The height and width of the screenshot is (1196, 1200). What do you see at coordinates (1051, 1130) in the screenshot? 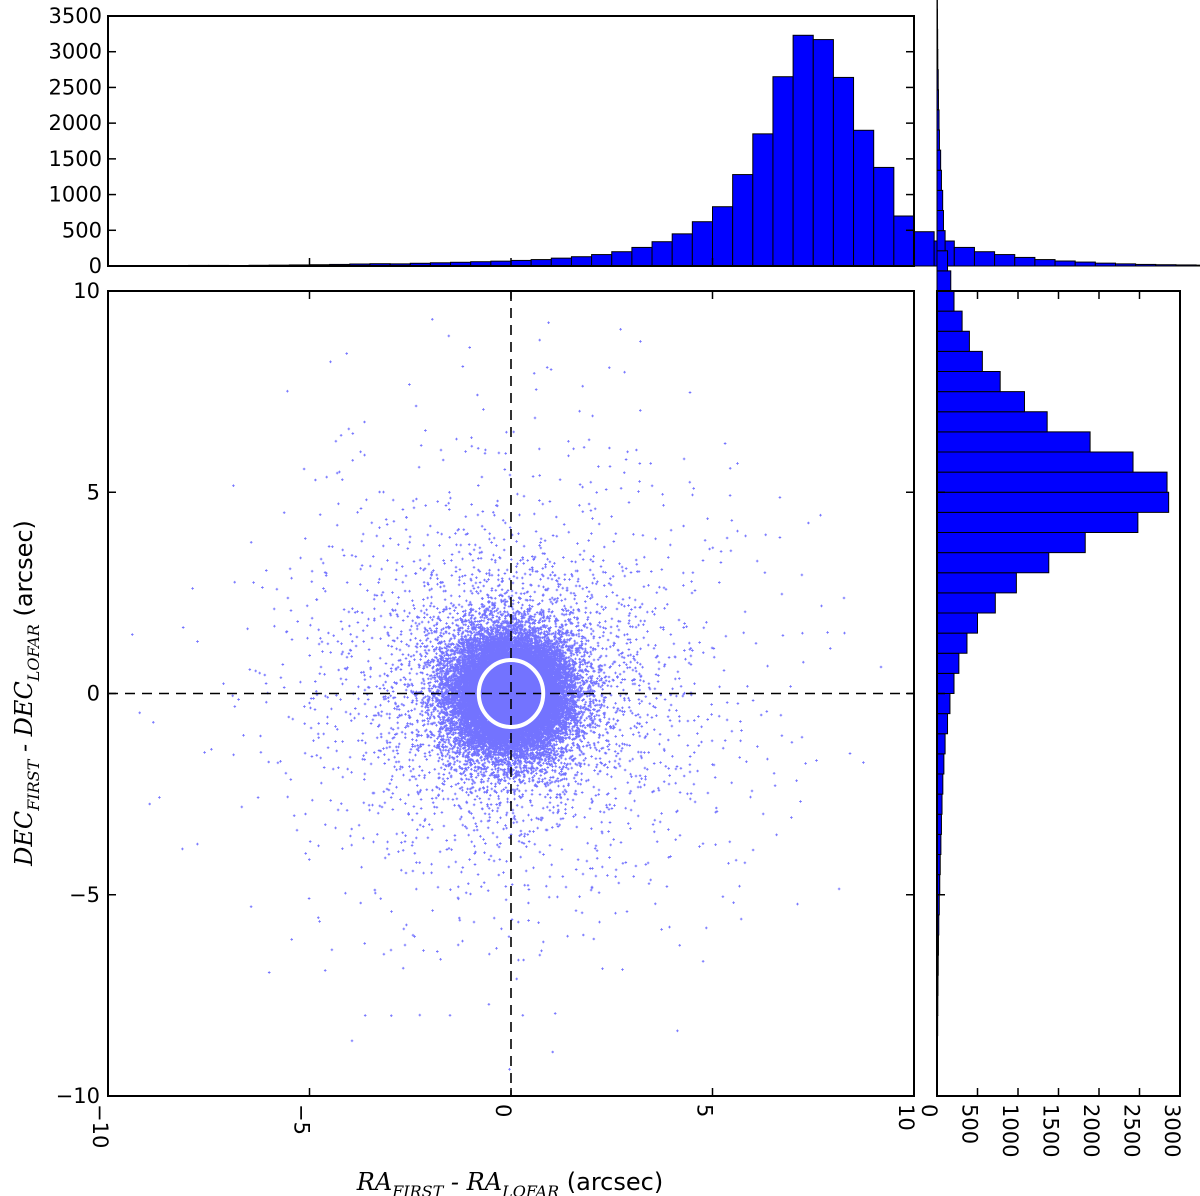
I see `dec-hist-x-tick-label: 1500` at bounding box center [1051, 1130].